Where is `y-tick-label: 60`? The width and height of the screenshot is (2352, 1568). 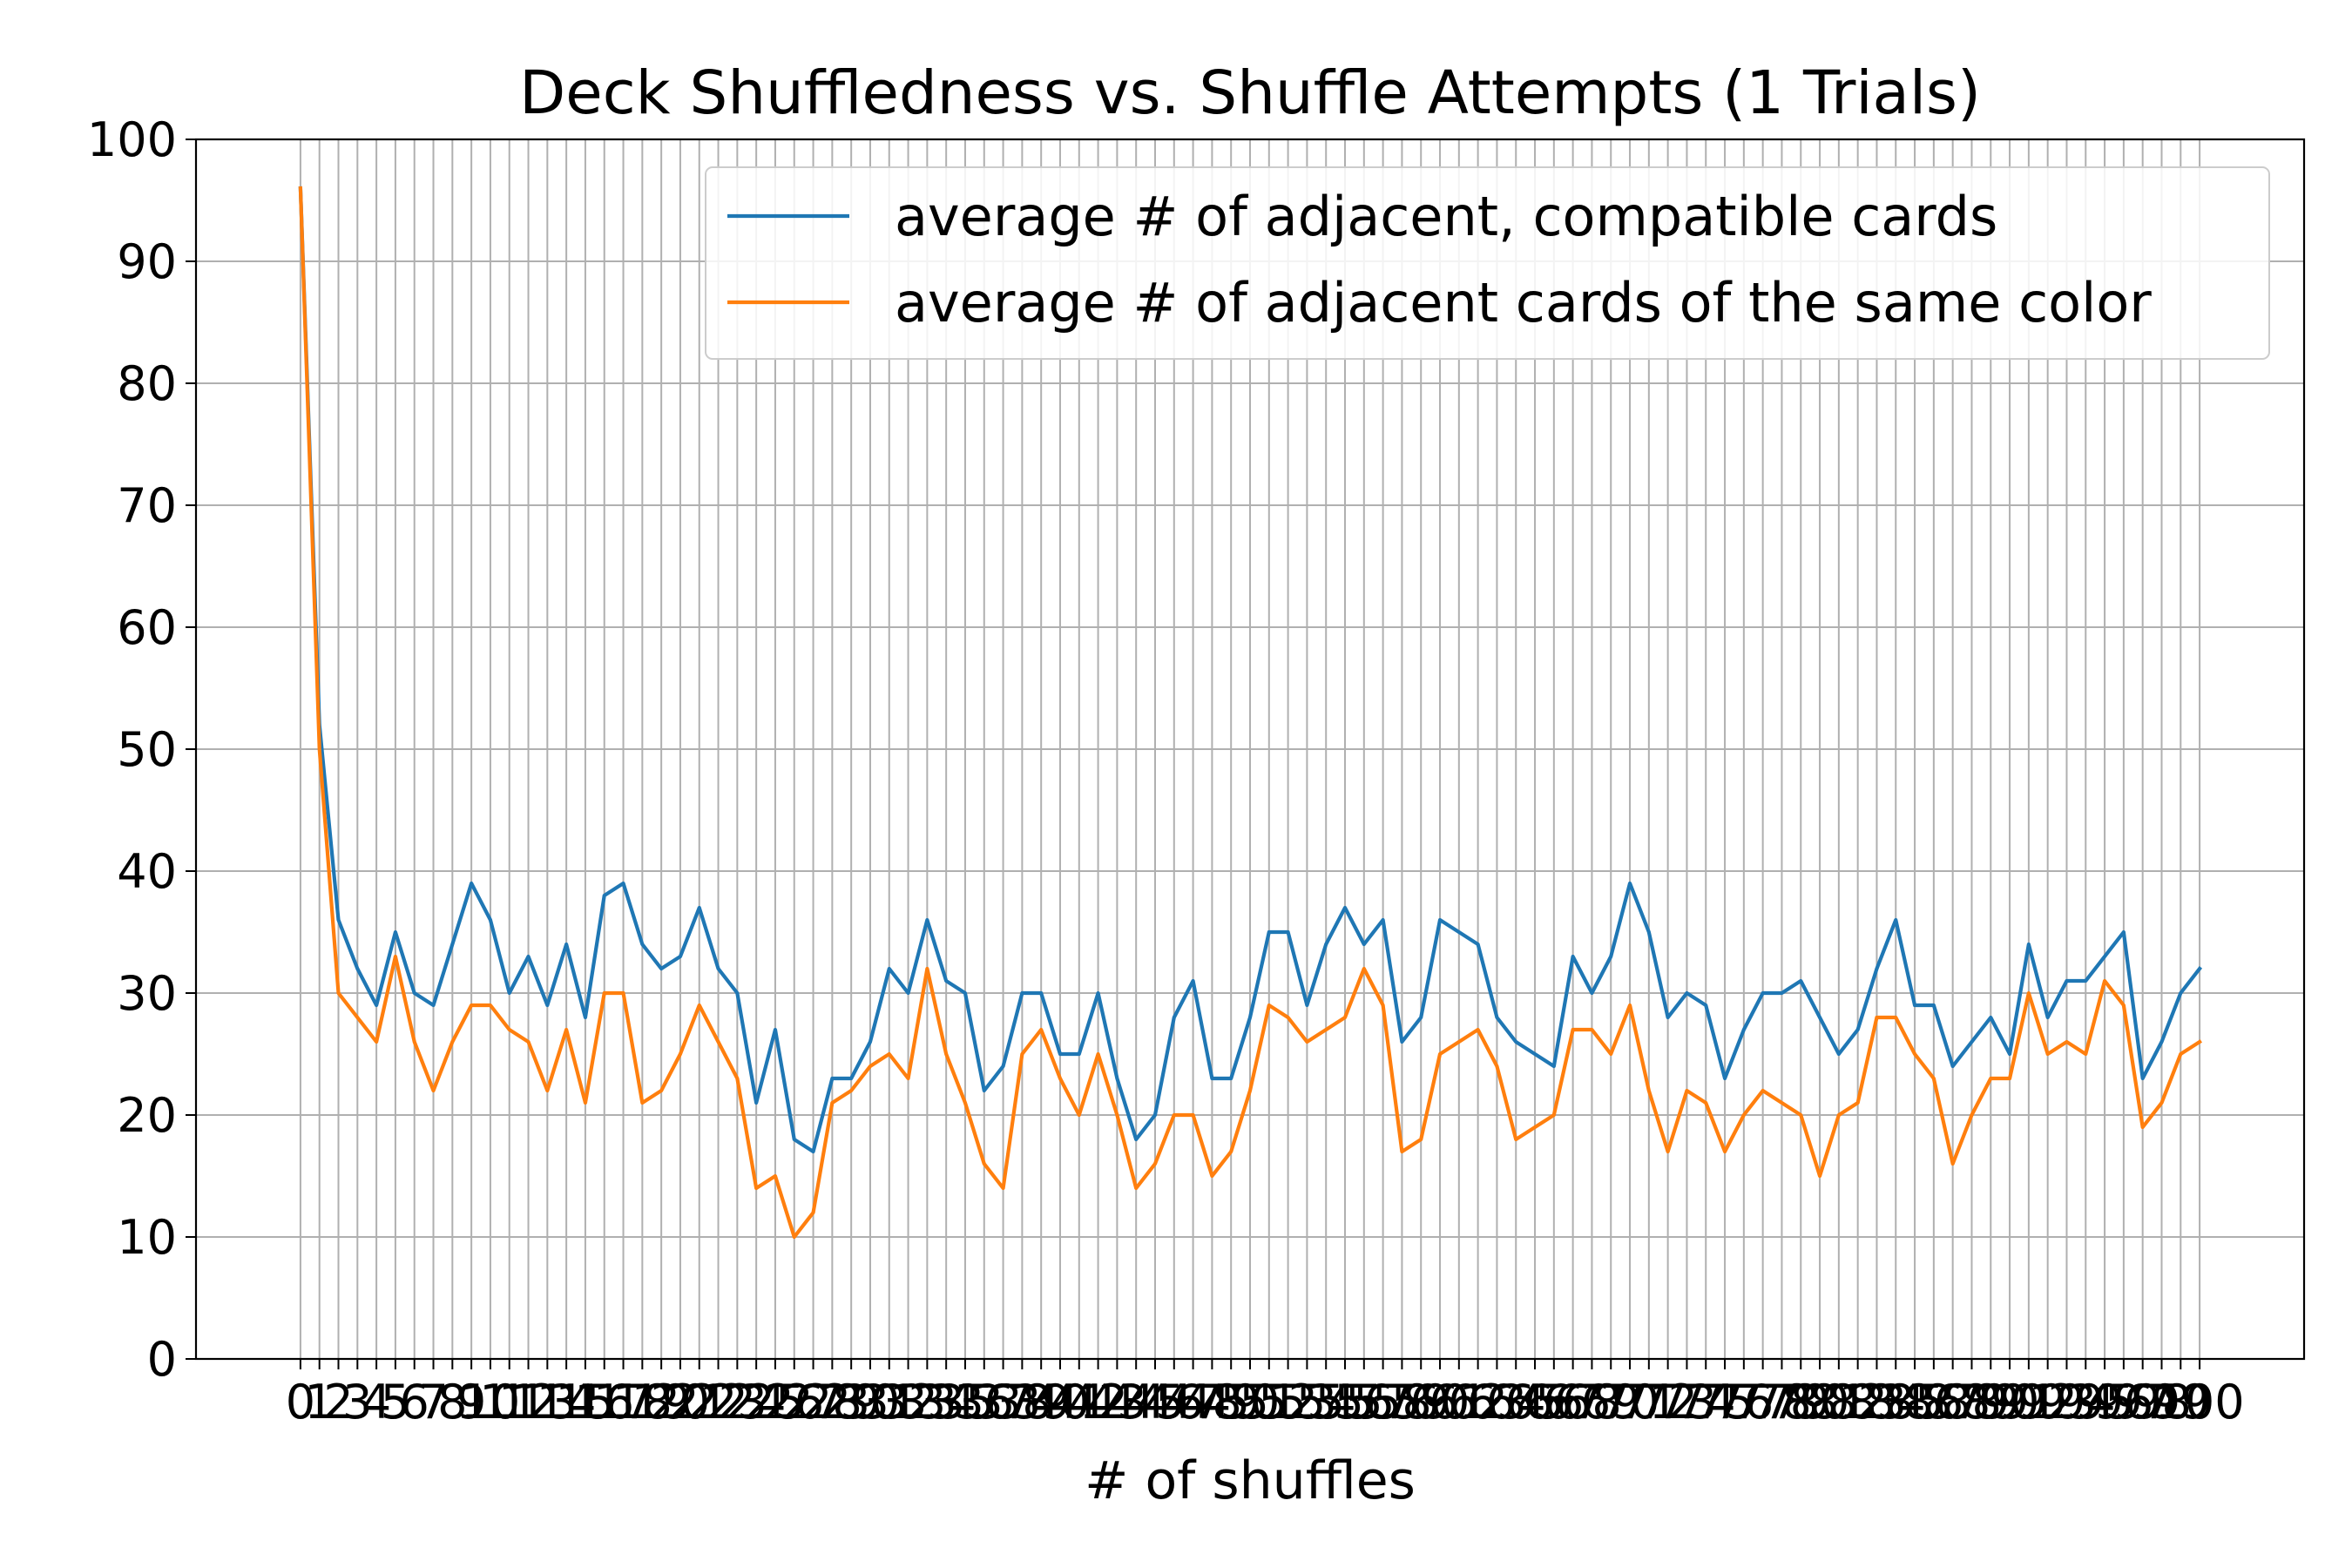 y-tick-label: 60 is located at coordinates (147, 628).